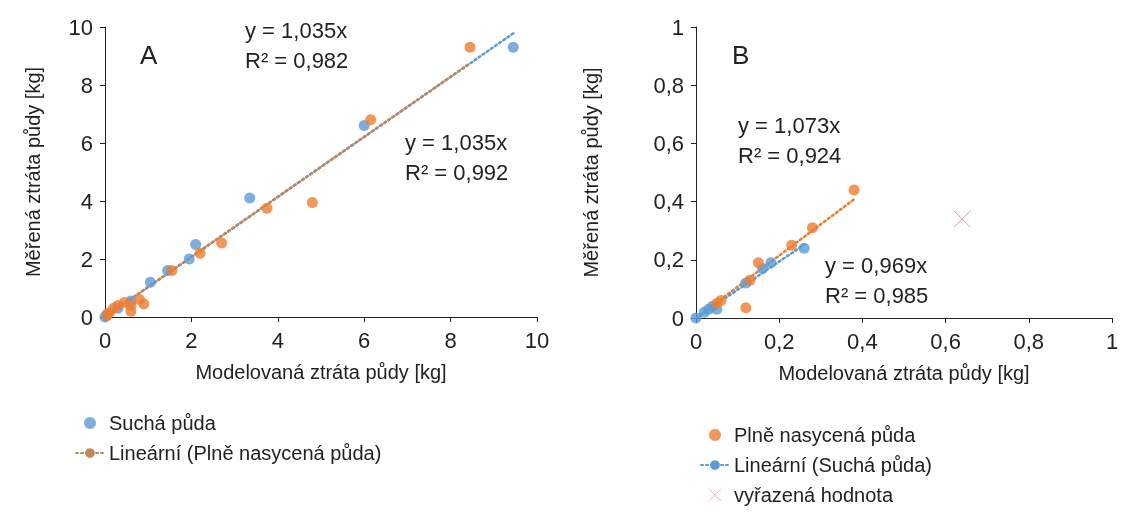  Describe the element at coordinates (1112, 341) in the screenshot. I see `x-tick-label: 1` at that location.